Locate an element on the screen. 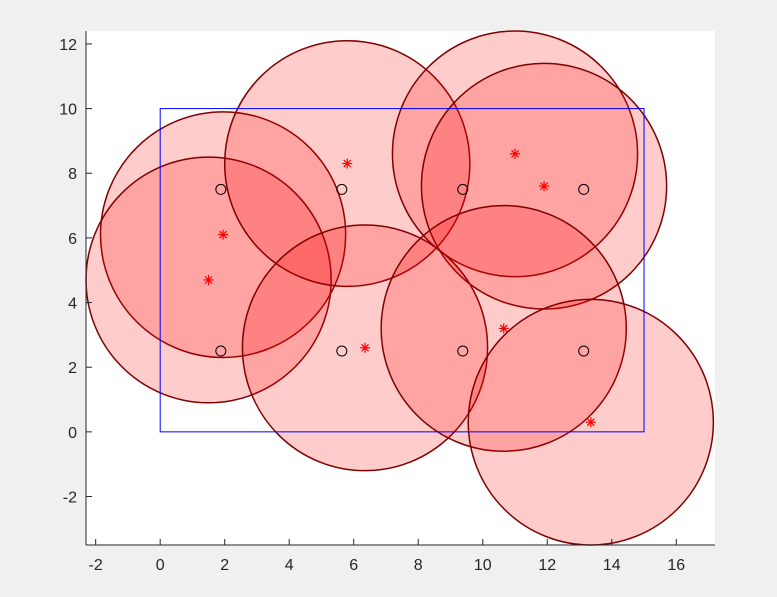 This screenshot has width=777, height=597. x-tick-label: 0 is located at coordinates (160, 565).